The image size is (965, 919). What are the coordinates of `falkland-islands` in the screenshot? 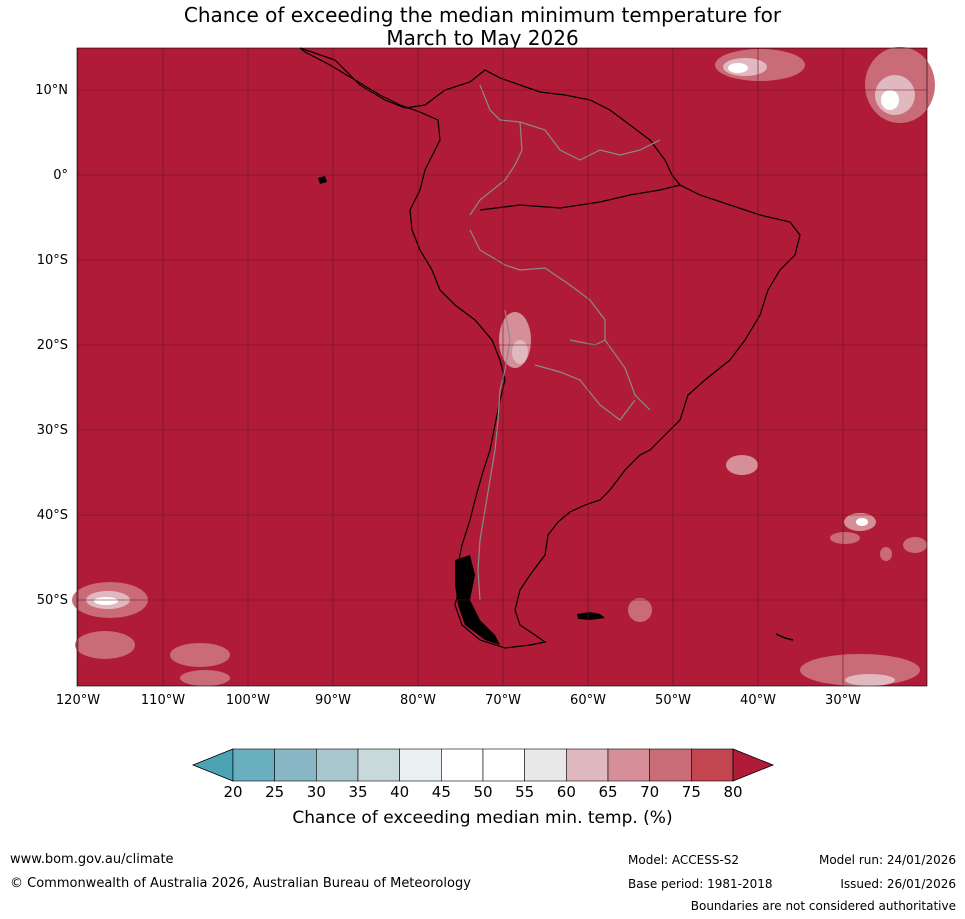 It's located at (591, 616).